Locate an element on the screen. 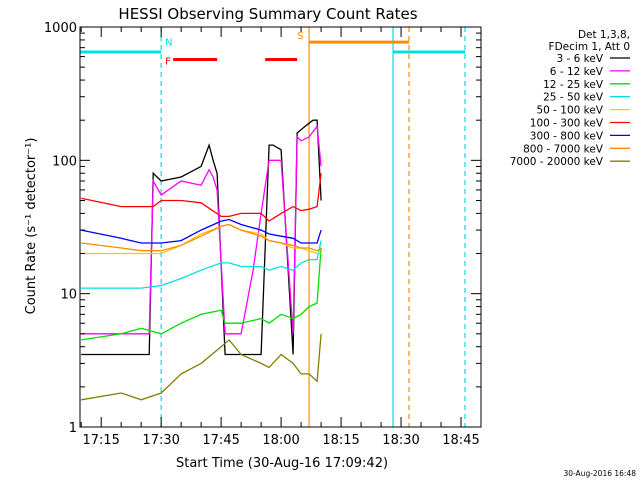 The height and width of the screenshot is (480, 640). legend-entry: 12 - 25 keV is located at coordinates (573, 85).